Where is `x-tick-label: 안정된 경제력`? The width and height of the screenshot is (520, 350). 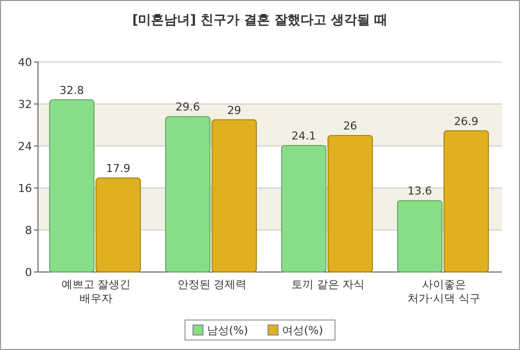
x-tick-label: 안정된 경제력 is located at coordinates (212, 284).